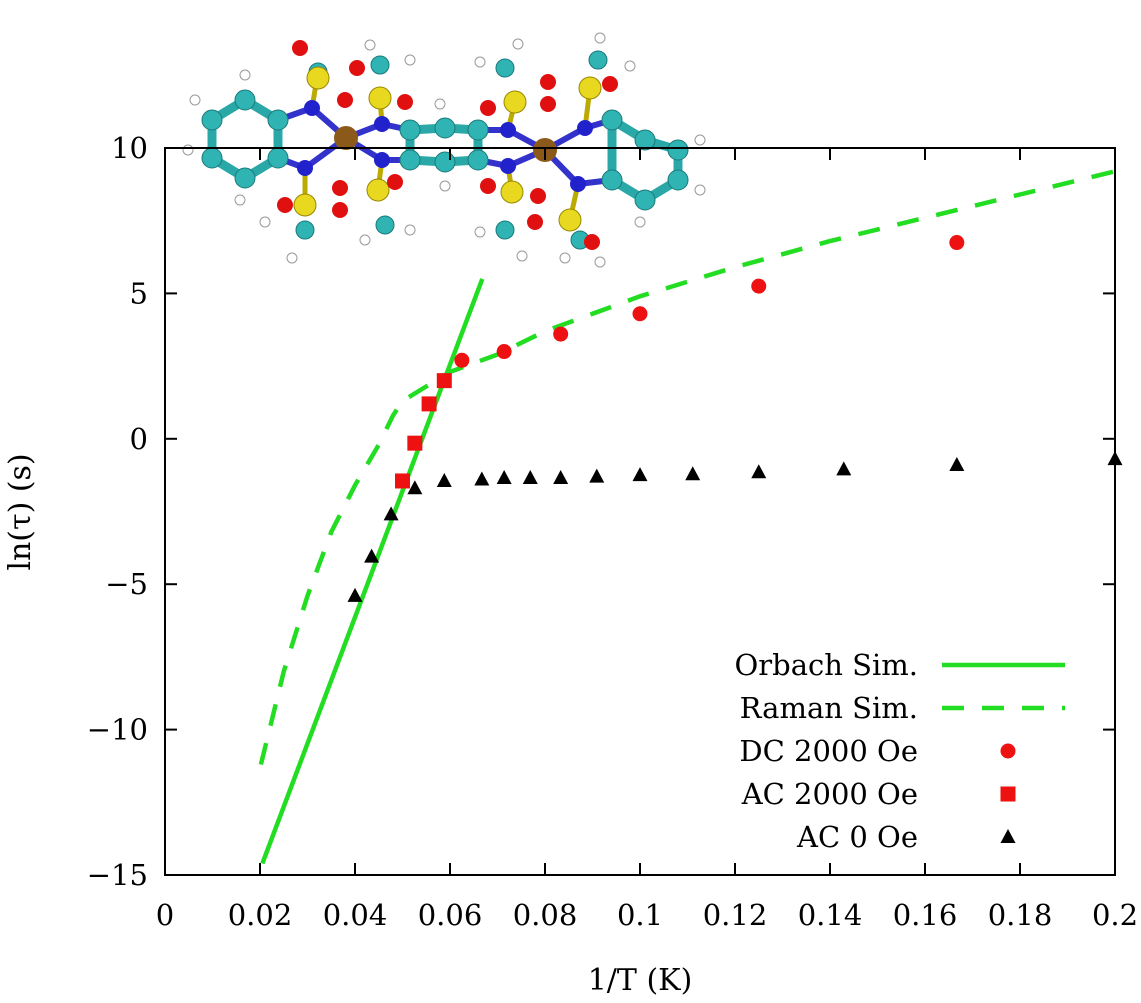 This screenshot has height=1003, width=1141. Describe the element at coordinates (165, 915) in the screenshot. I see `x-tick-label: 0` at that location.